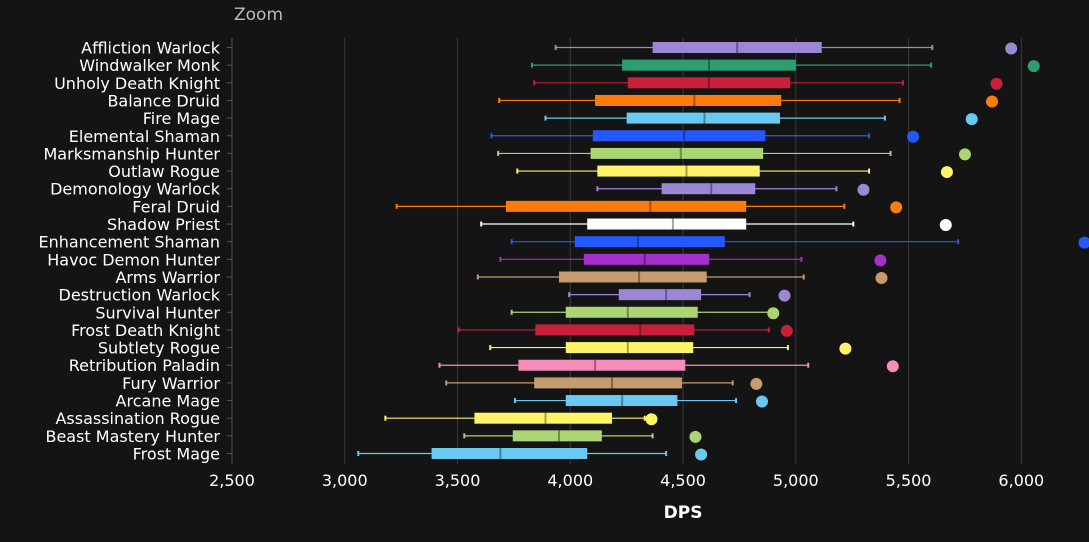 The width and height of the screenshot is (1089, 542). What do you see at coordinates (144, 365) in the screenshot?
I see `category-label: Retribution Paladin` at bounding box center [144, 365].